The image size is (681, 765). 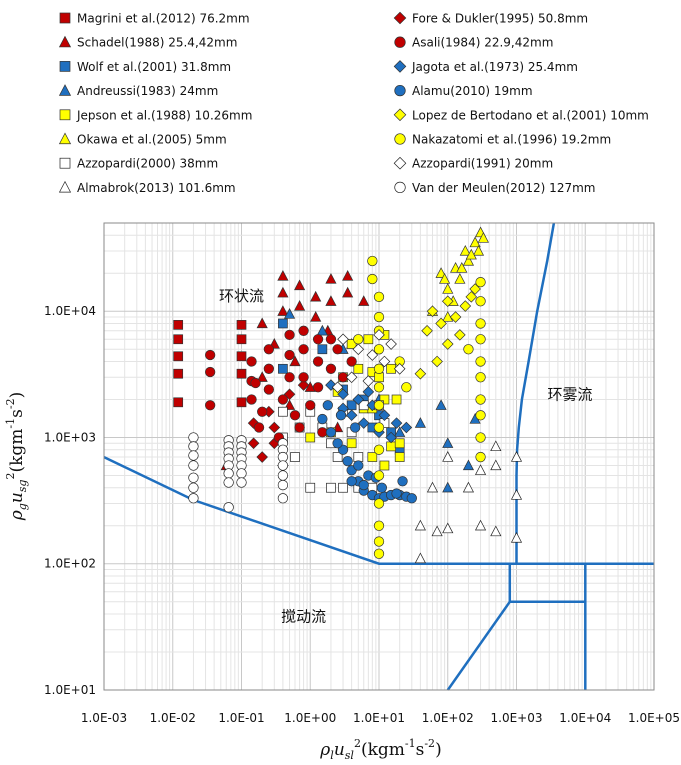 What do you see at coordinates (163, 19) in the screenshot?
I see `legend-label: Magrini et al.(2012) 76.2mm` at bounding box center [163, 19].